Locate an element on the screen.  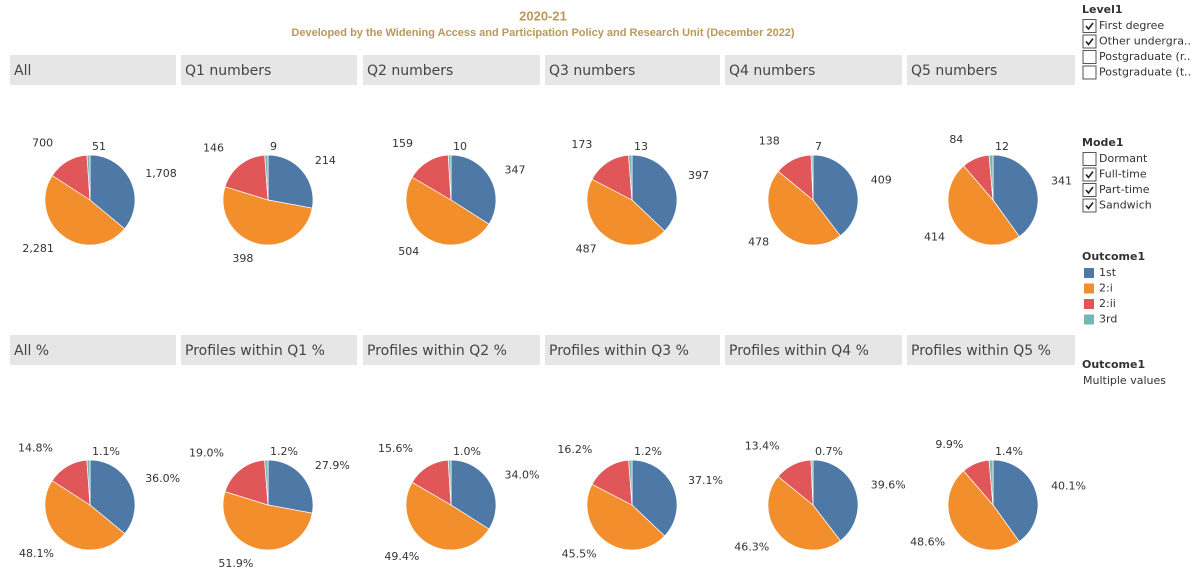
data-label: 347 is located at coordinates (514, 170).